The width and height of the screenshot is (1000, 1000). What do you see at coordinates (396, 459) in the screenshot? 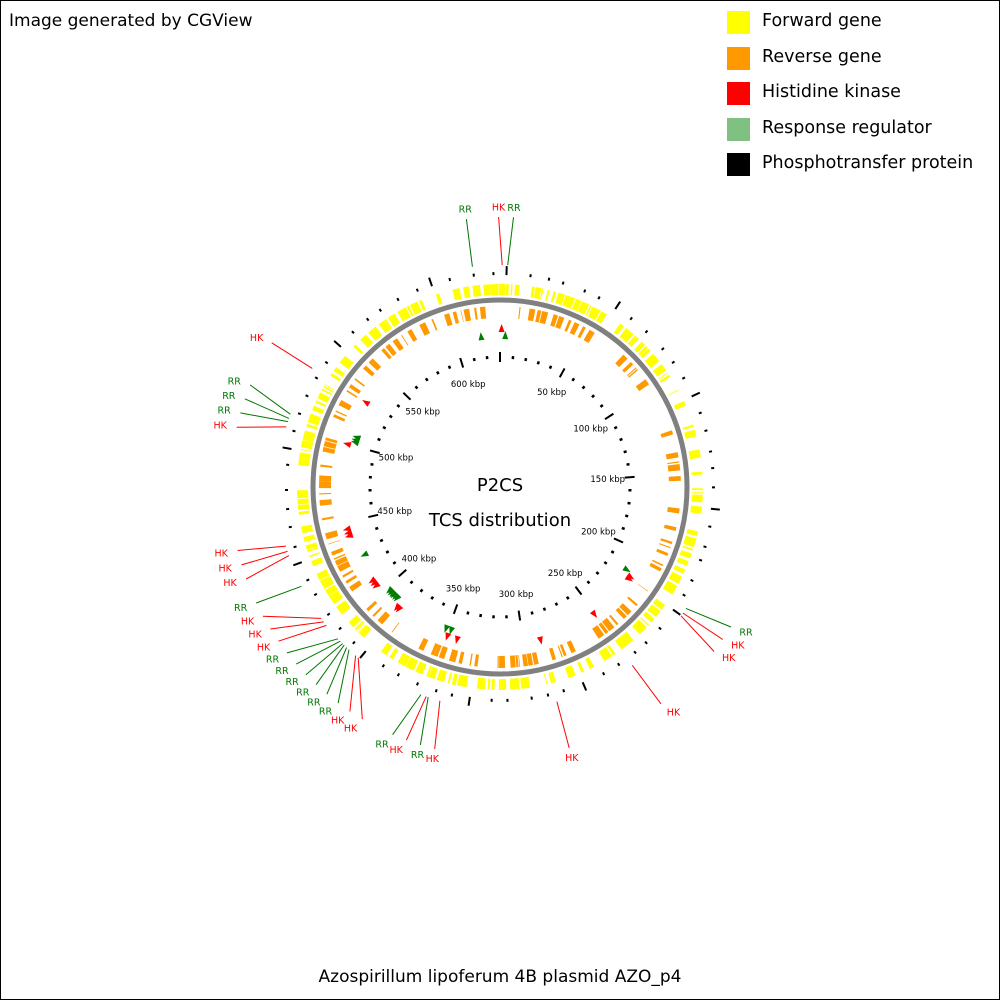
I see `kbp-tick-label: 500 kbp` at bounding box center [396, 459].